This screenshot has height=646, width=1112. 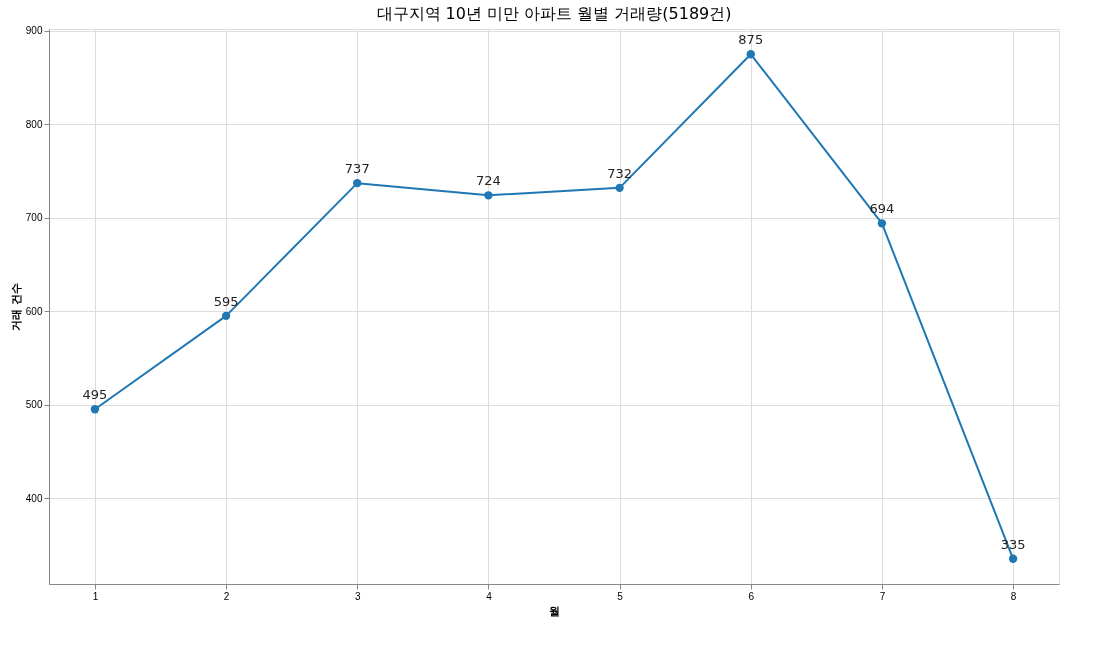 I want to click on y-tick-label: 500, so click(x=34, y=405).